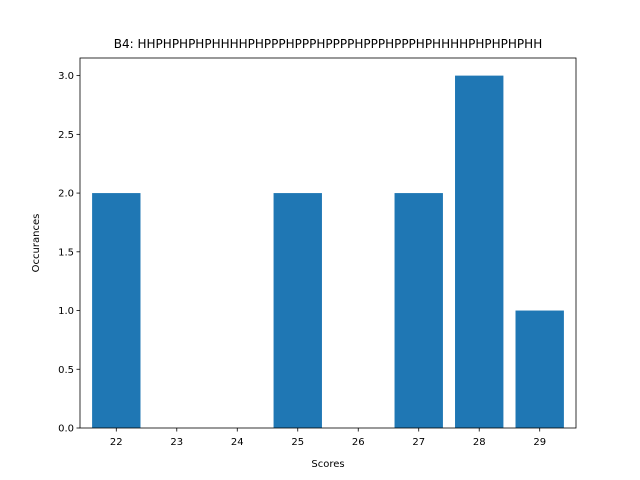  I want to click on y-tick-label: 2.0, so click(66, 194).